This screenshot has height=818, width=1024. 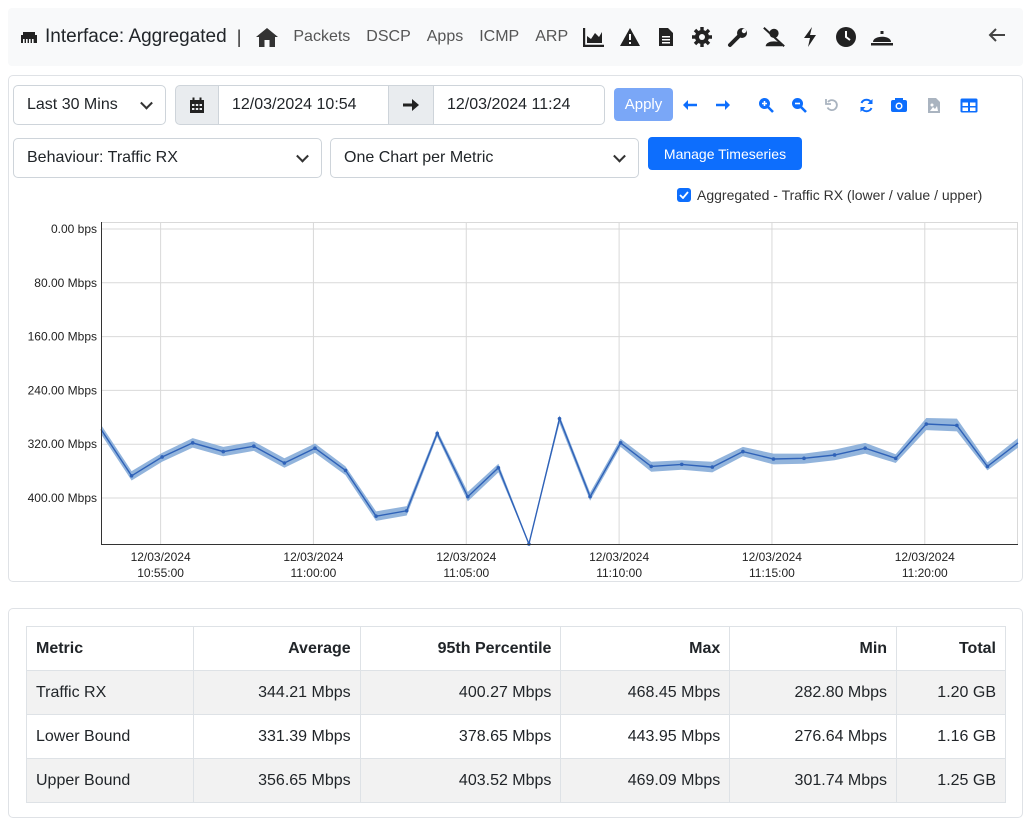 What do you see at coordinates (643, 104) in the screenshot?
I see `apply-button: Apply` at bounding box center [643, 104].